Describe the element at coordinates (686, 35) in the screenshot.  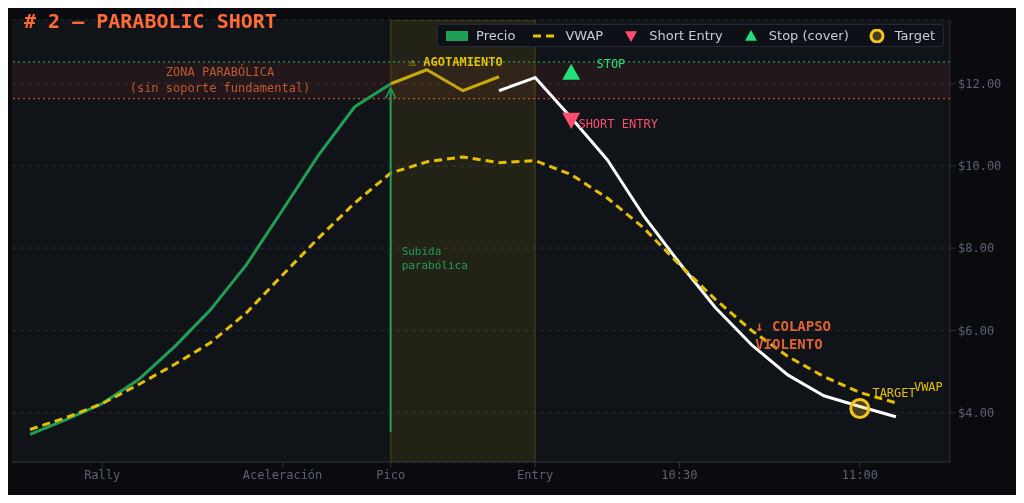
I see `legend-label: Short Entry` at that location.